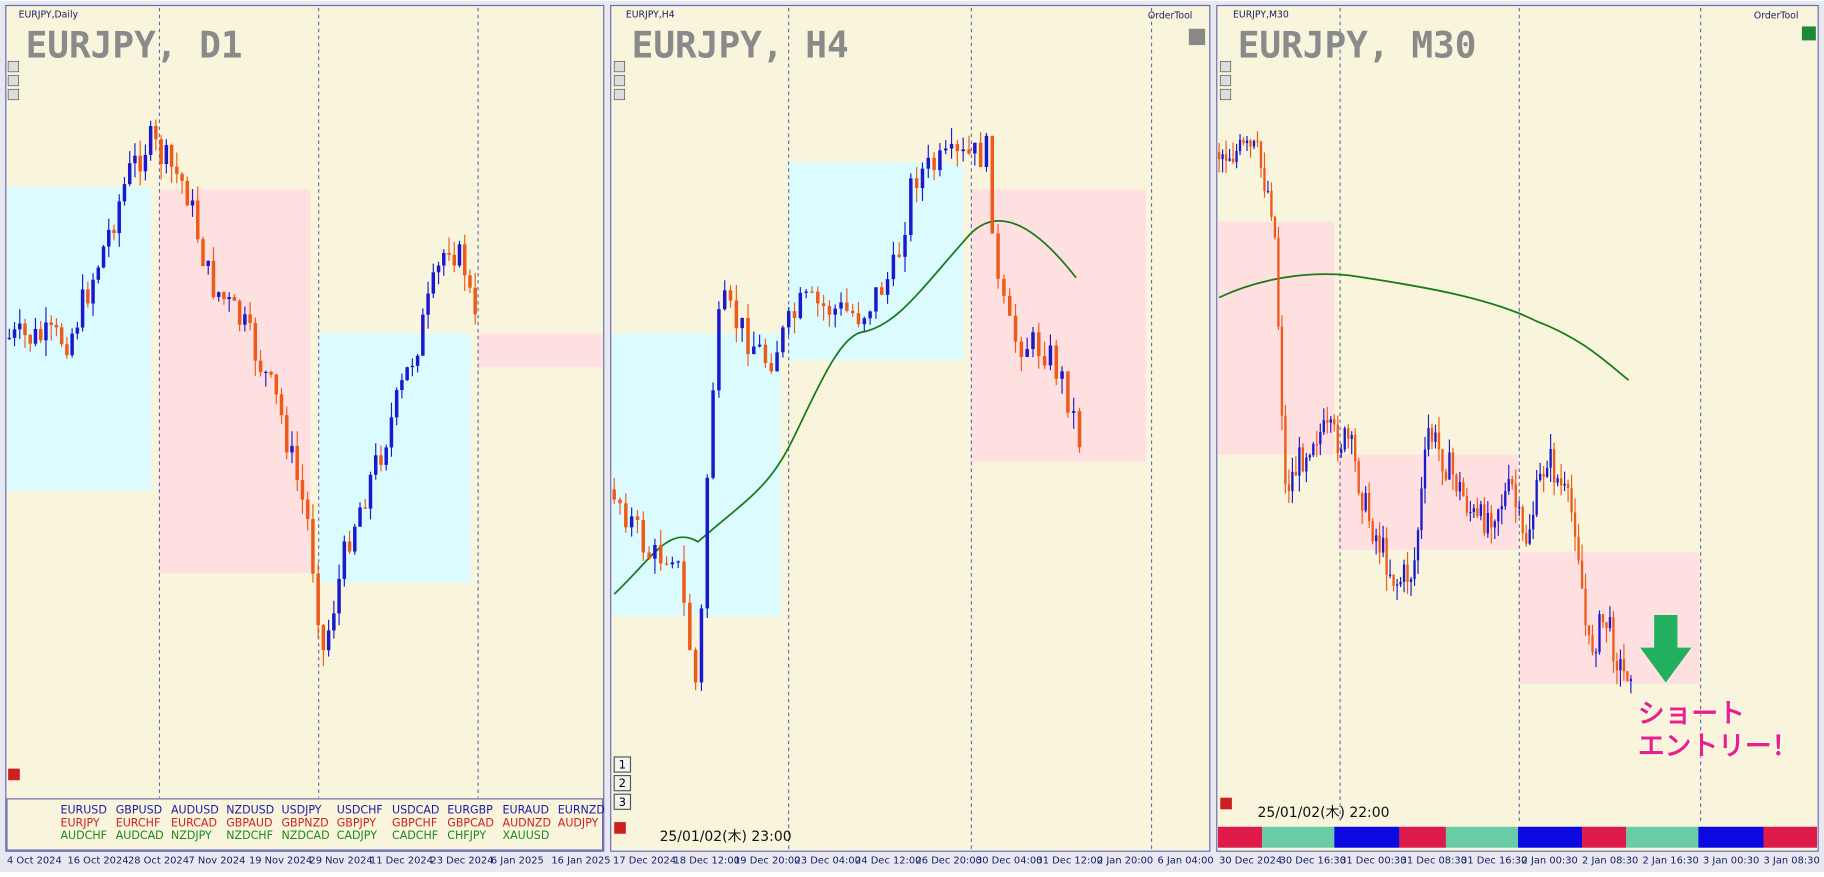  Describe the element at coordinates (527, 822) in the screenshot. I see `currency-symbol: AUDNZD` at that location.